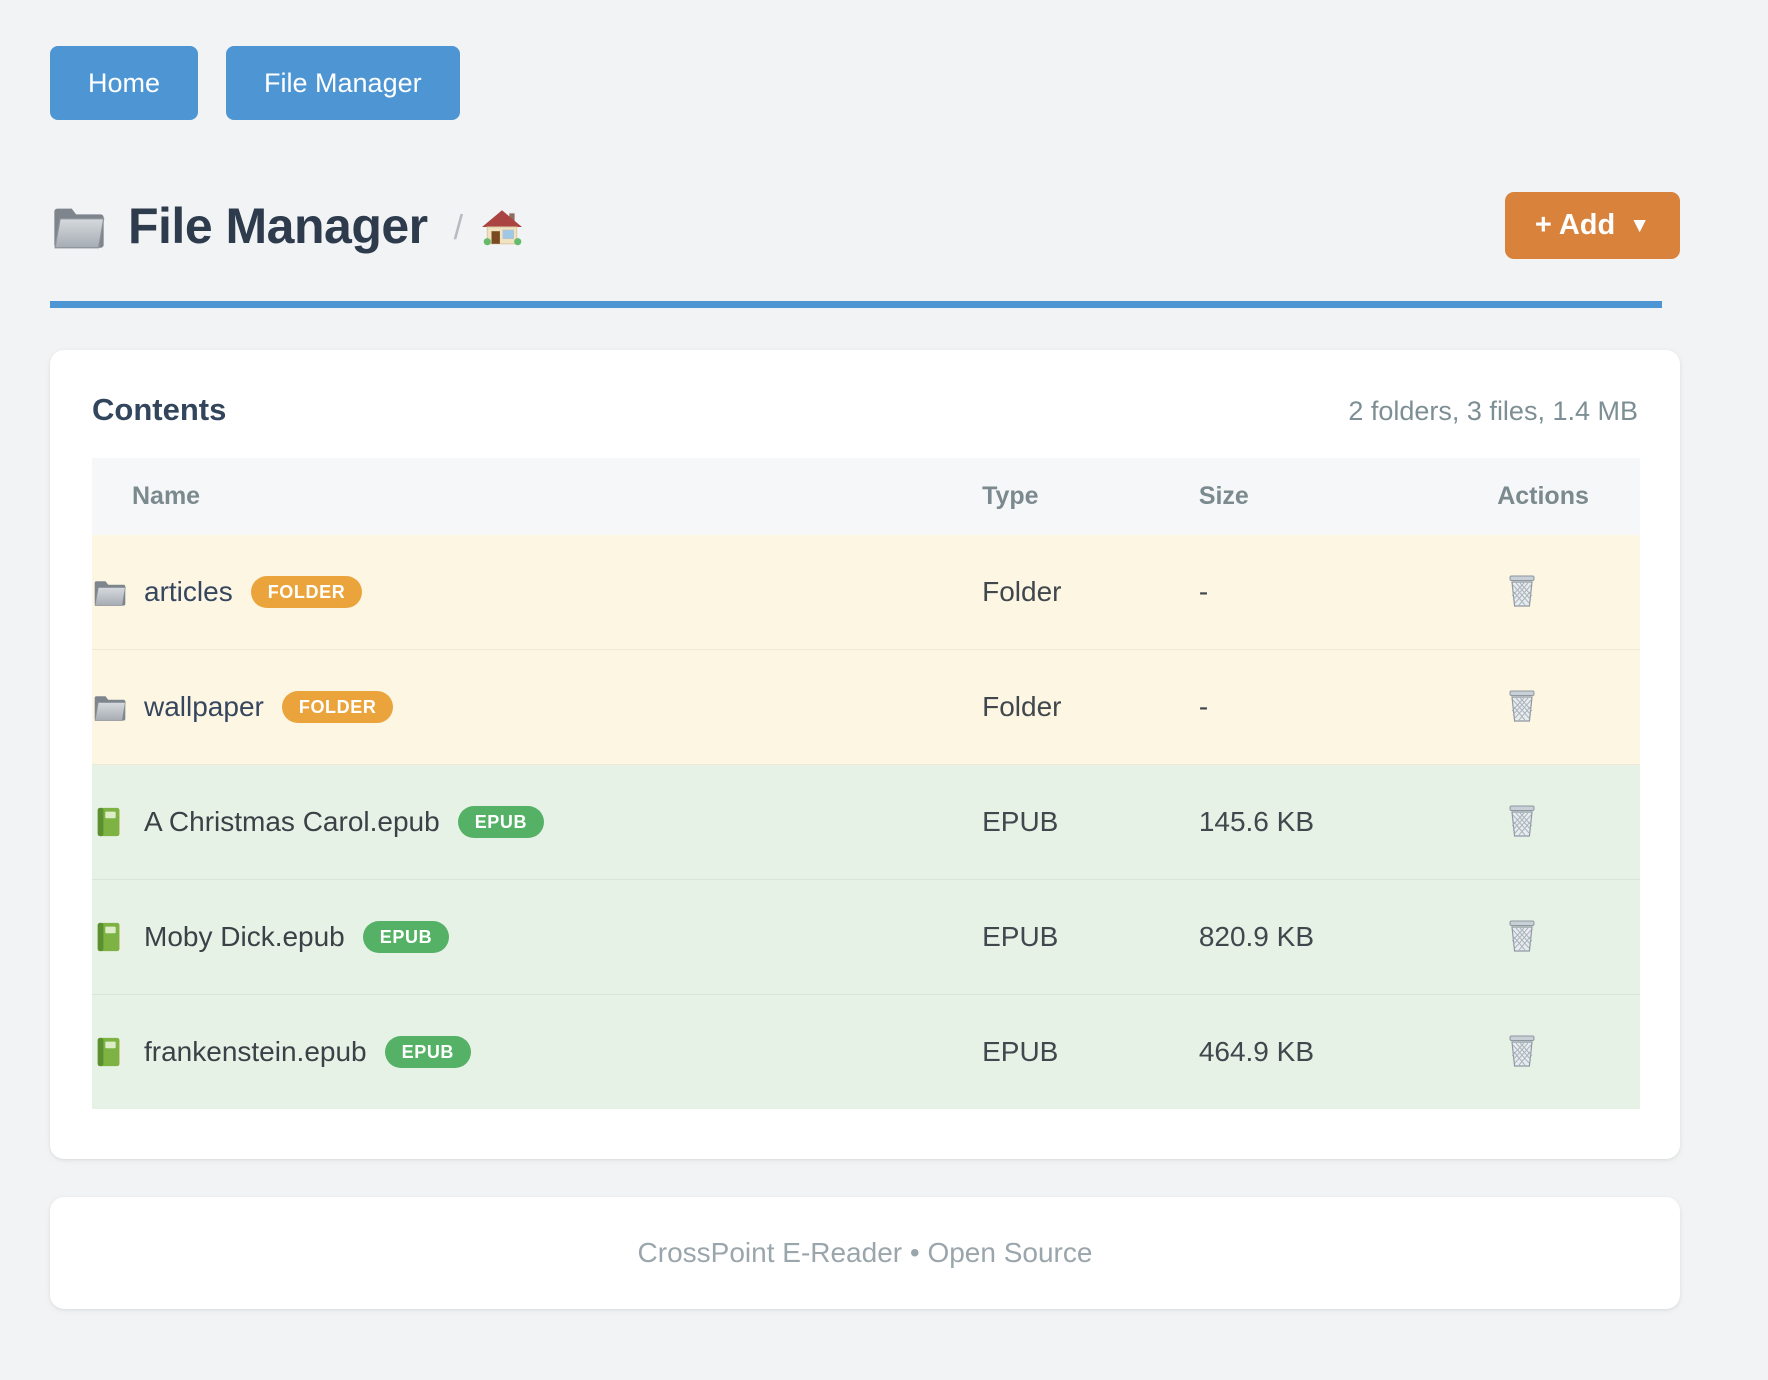 This screenshot has width=1768, height=1380. Describe the element at coordinates (1543, 496) in the screenshot. I see `column-header-actions: Actions` at that location.